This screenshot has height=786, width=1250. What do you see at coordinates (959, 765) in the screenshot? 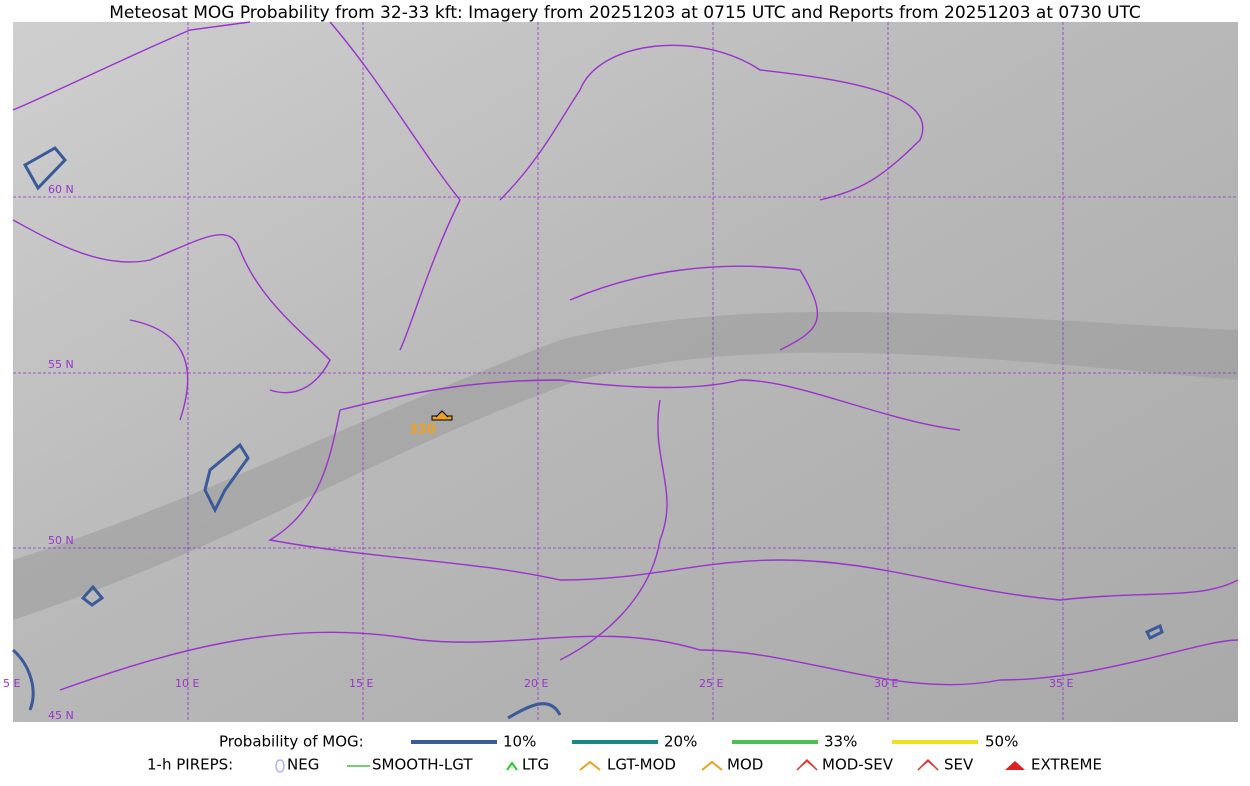
I see `pirep-label: SEV` at bounding box center [959, 765].